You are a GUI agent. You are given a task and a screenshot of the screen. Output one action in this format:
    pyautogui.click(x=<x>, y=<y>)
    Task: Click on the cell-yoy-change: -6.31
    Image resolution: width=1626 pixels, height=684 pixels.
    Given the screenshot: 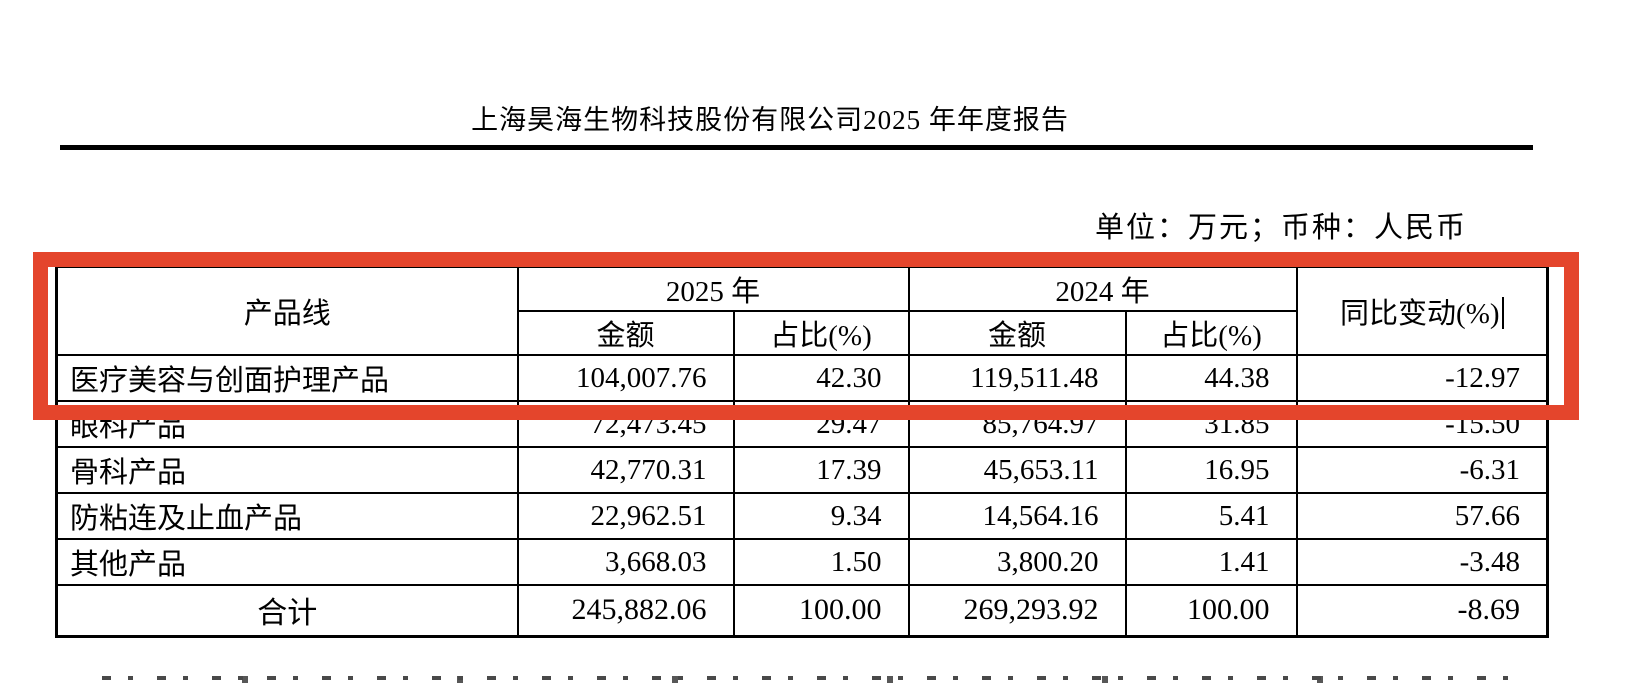 What is the action you would take?
    pyautogui.click(x=1422, y=470)
    